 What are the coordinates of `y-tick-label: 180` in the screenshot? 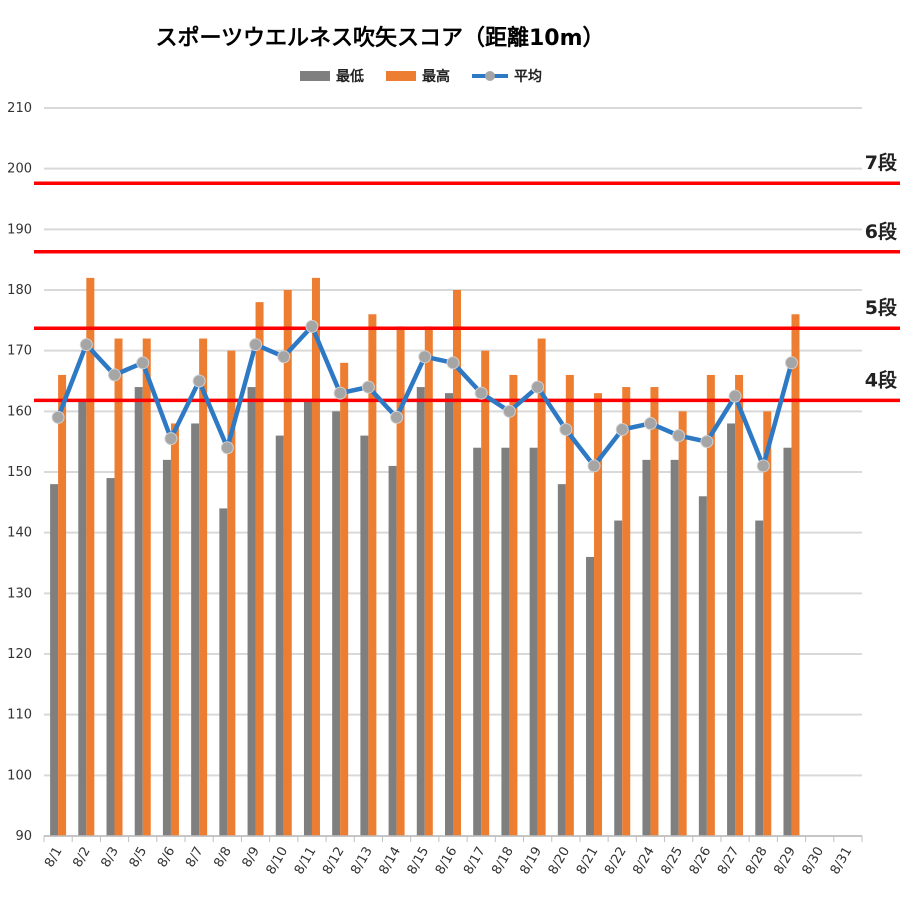 It's located at (19, 290).